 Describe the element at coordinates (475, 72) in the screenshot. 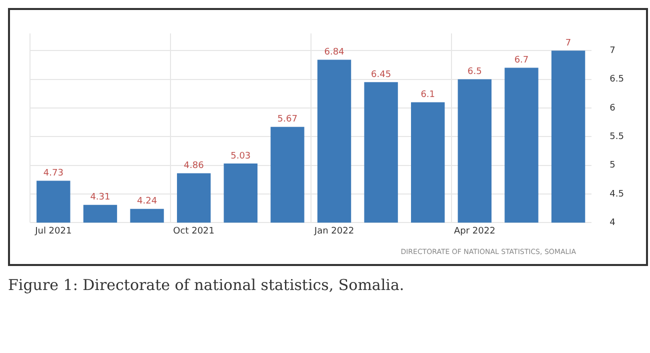

I see `data-label: 6.5` at that location.